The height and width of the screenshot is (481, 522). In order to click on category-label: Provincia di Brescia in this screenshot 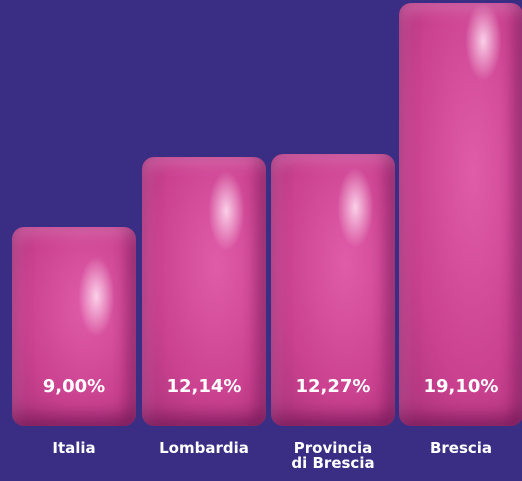, I will do `click(333, 455)`.